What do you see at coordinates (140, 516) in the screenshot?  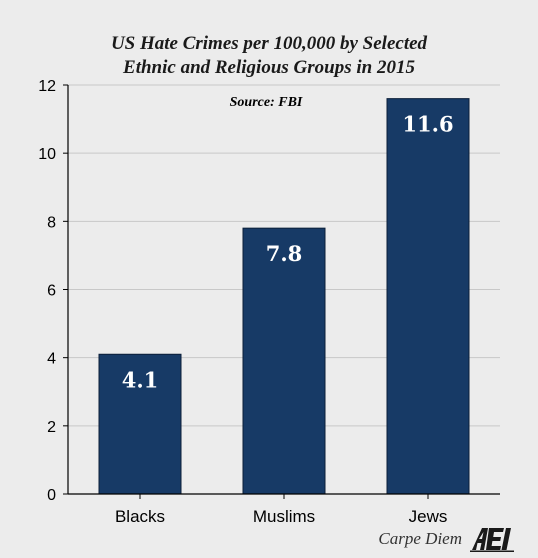 I see `category-label-blacks: Blacks` at bounding box center [140, 516].